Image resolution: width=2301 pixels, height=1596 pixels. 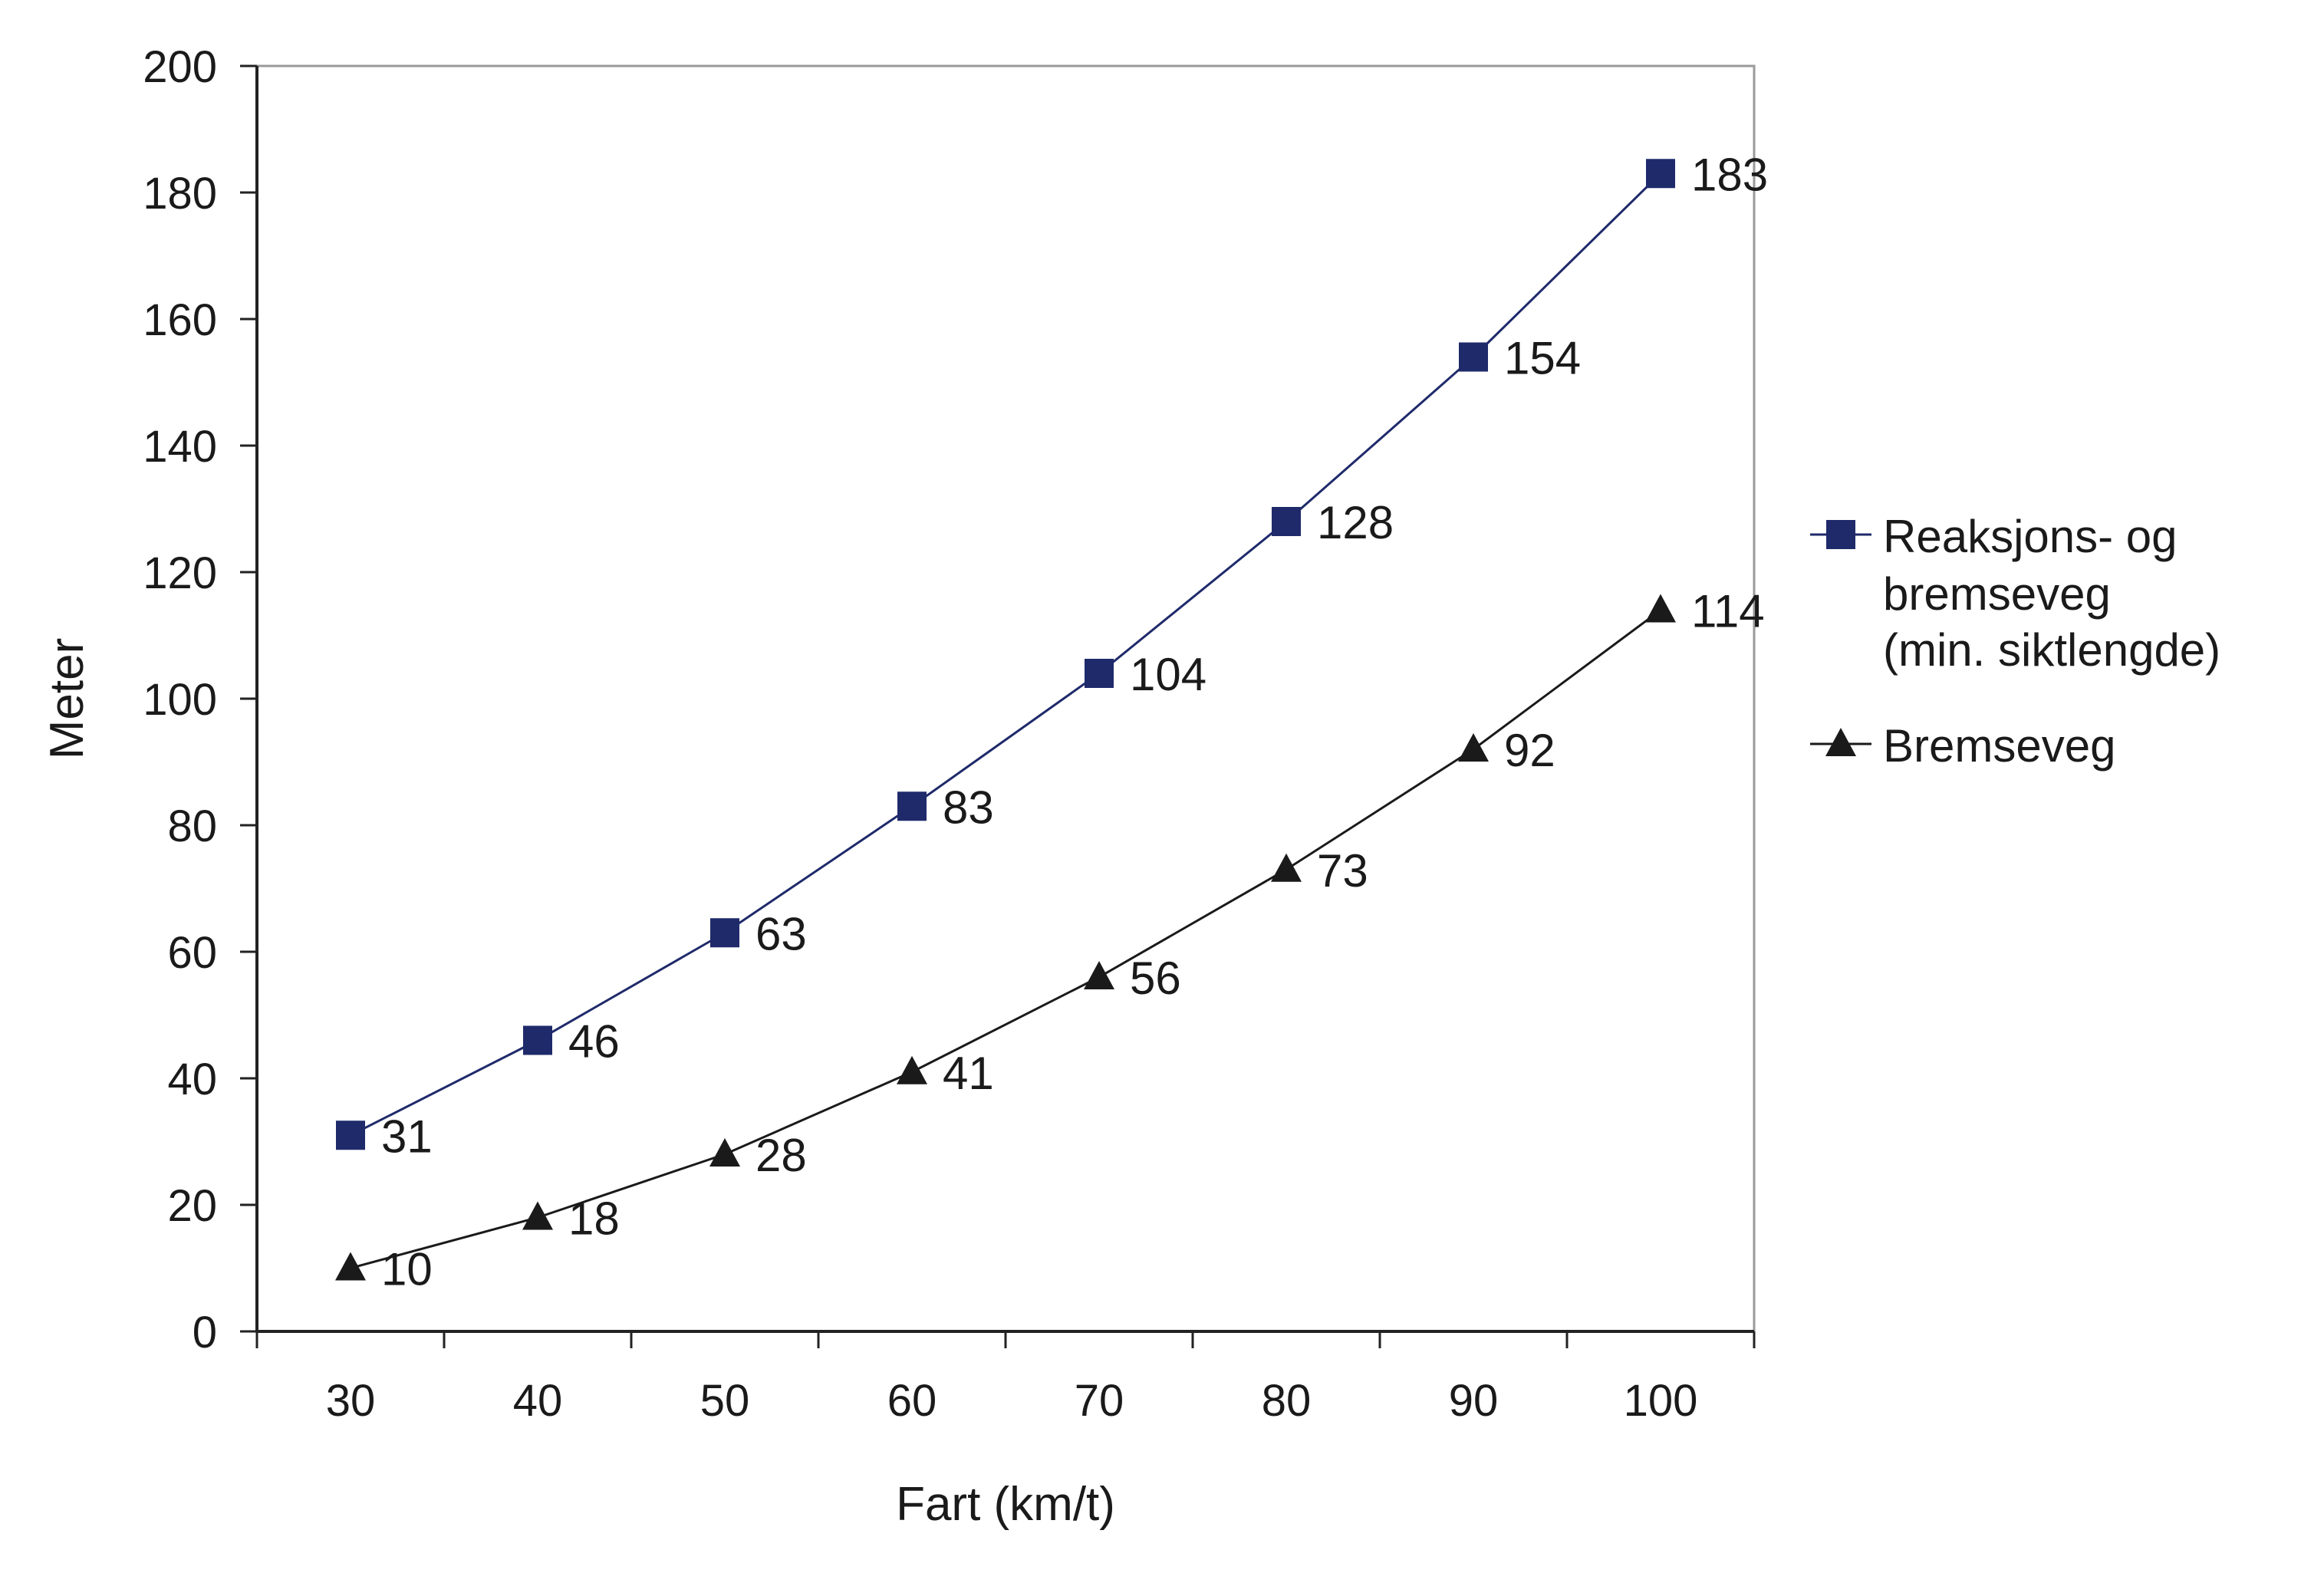 I want to click on y-tick-label: 0, so click(x=205, y=1332).